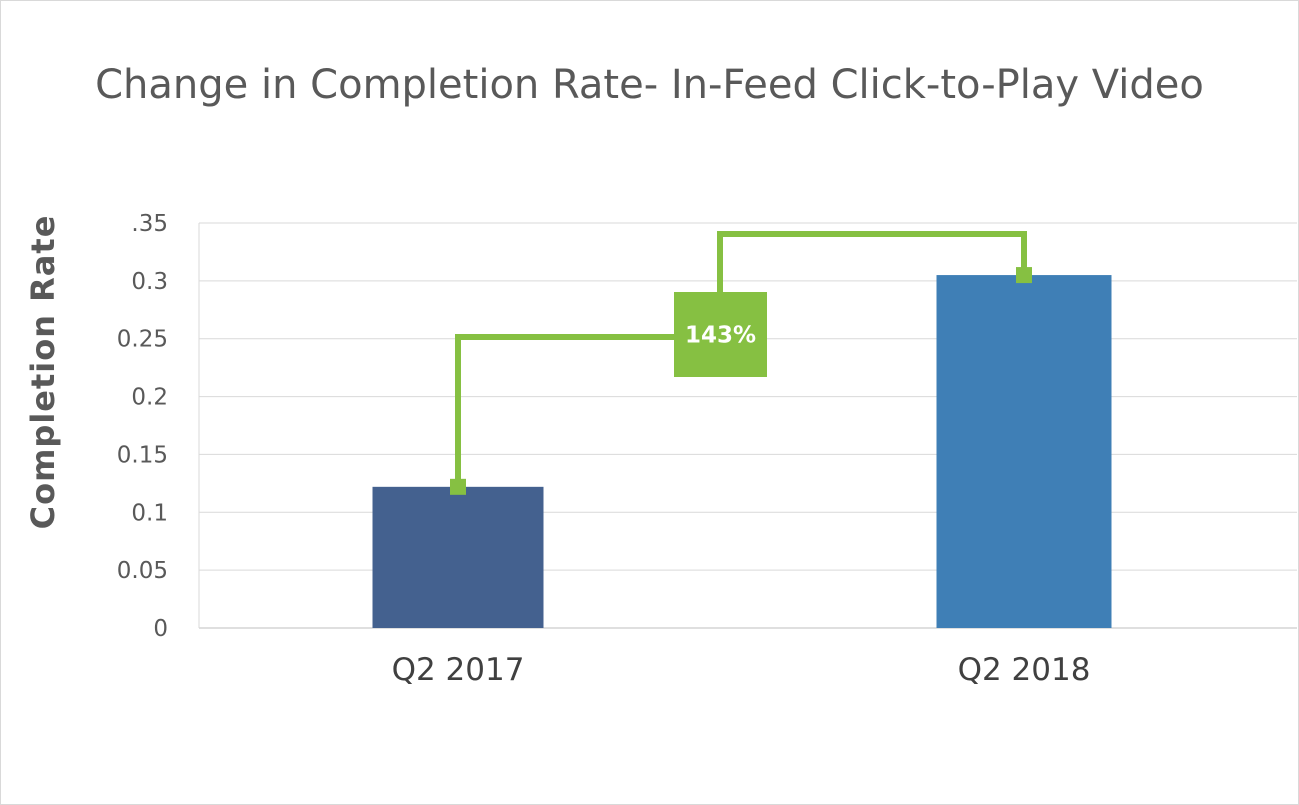 This screenshot has width=1299, height=805. What do you see at coordinates (149, 398) in the screenshot?
I see `y-tick-label: 0.2` at bounding box center [149, 398].